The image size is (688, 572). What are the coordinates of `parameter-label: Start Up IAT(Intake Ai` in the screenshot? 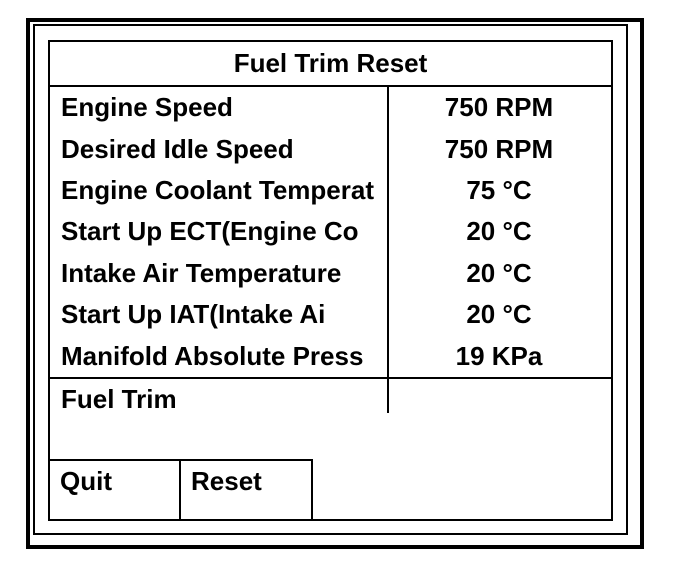 It's located at (193, 314).